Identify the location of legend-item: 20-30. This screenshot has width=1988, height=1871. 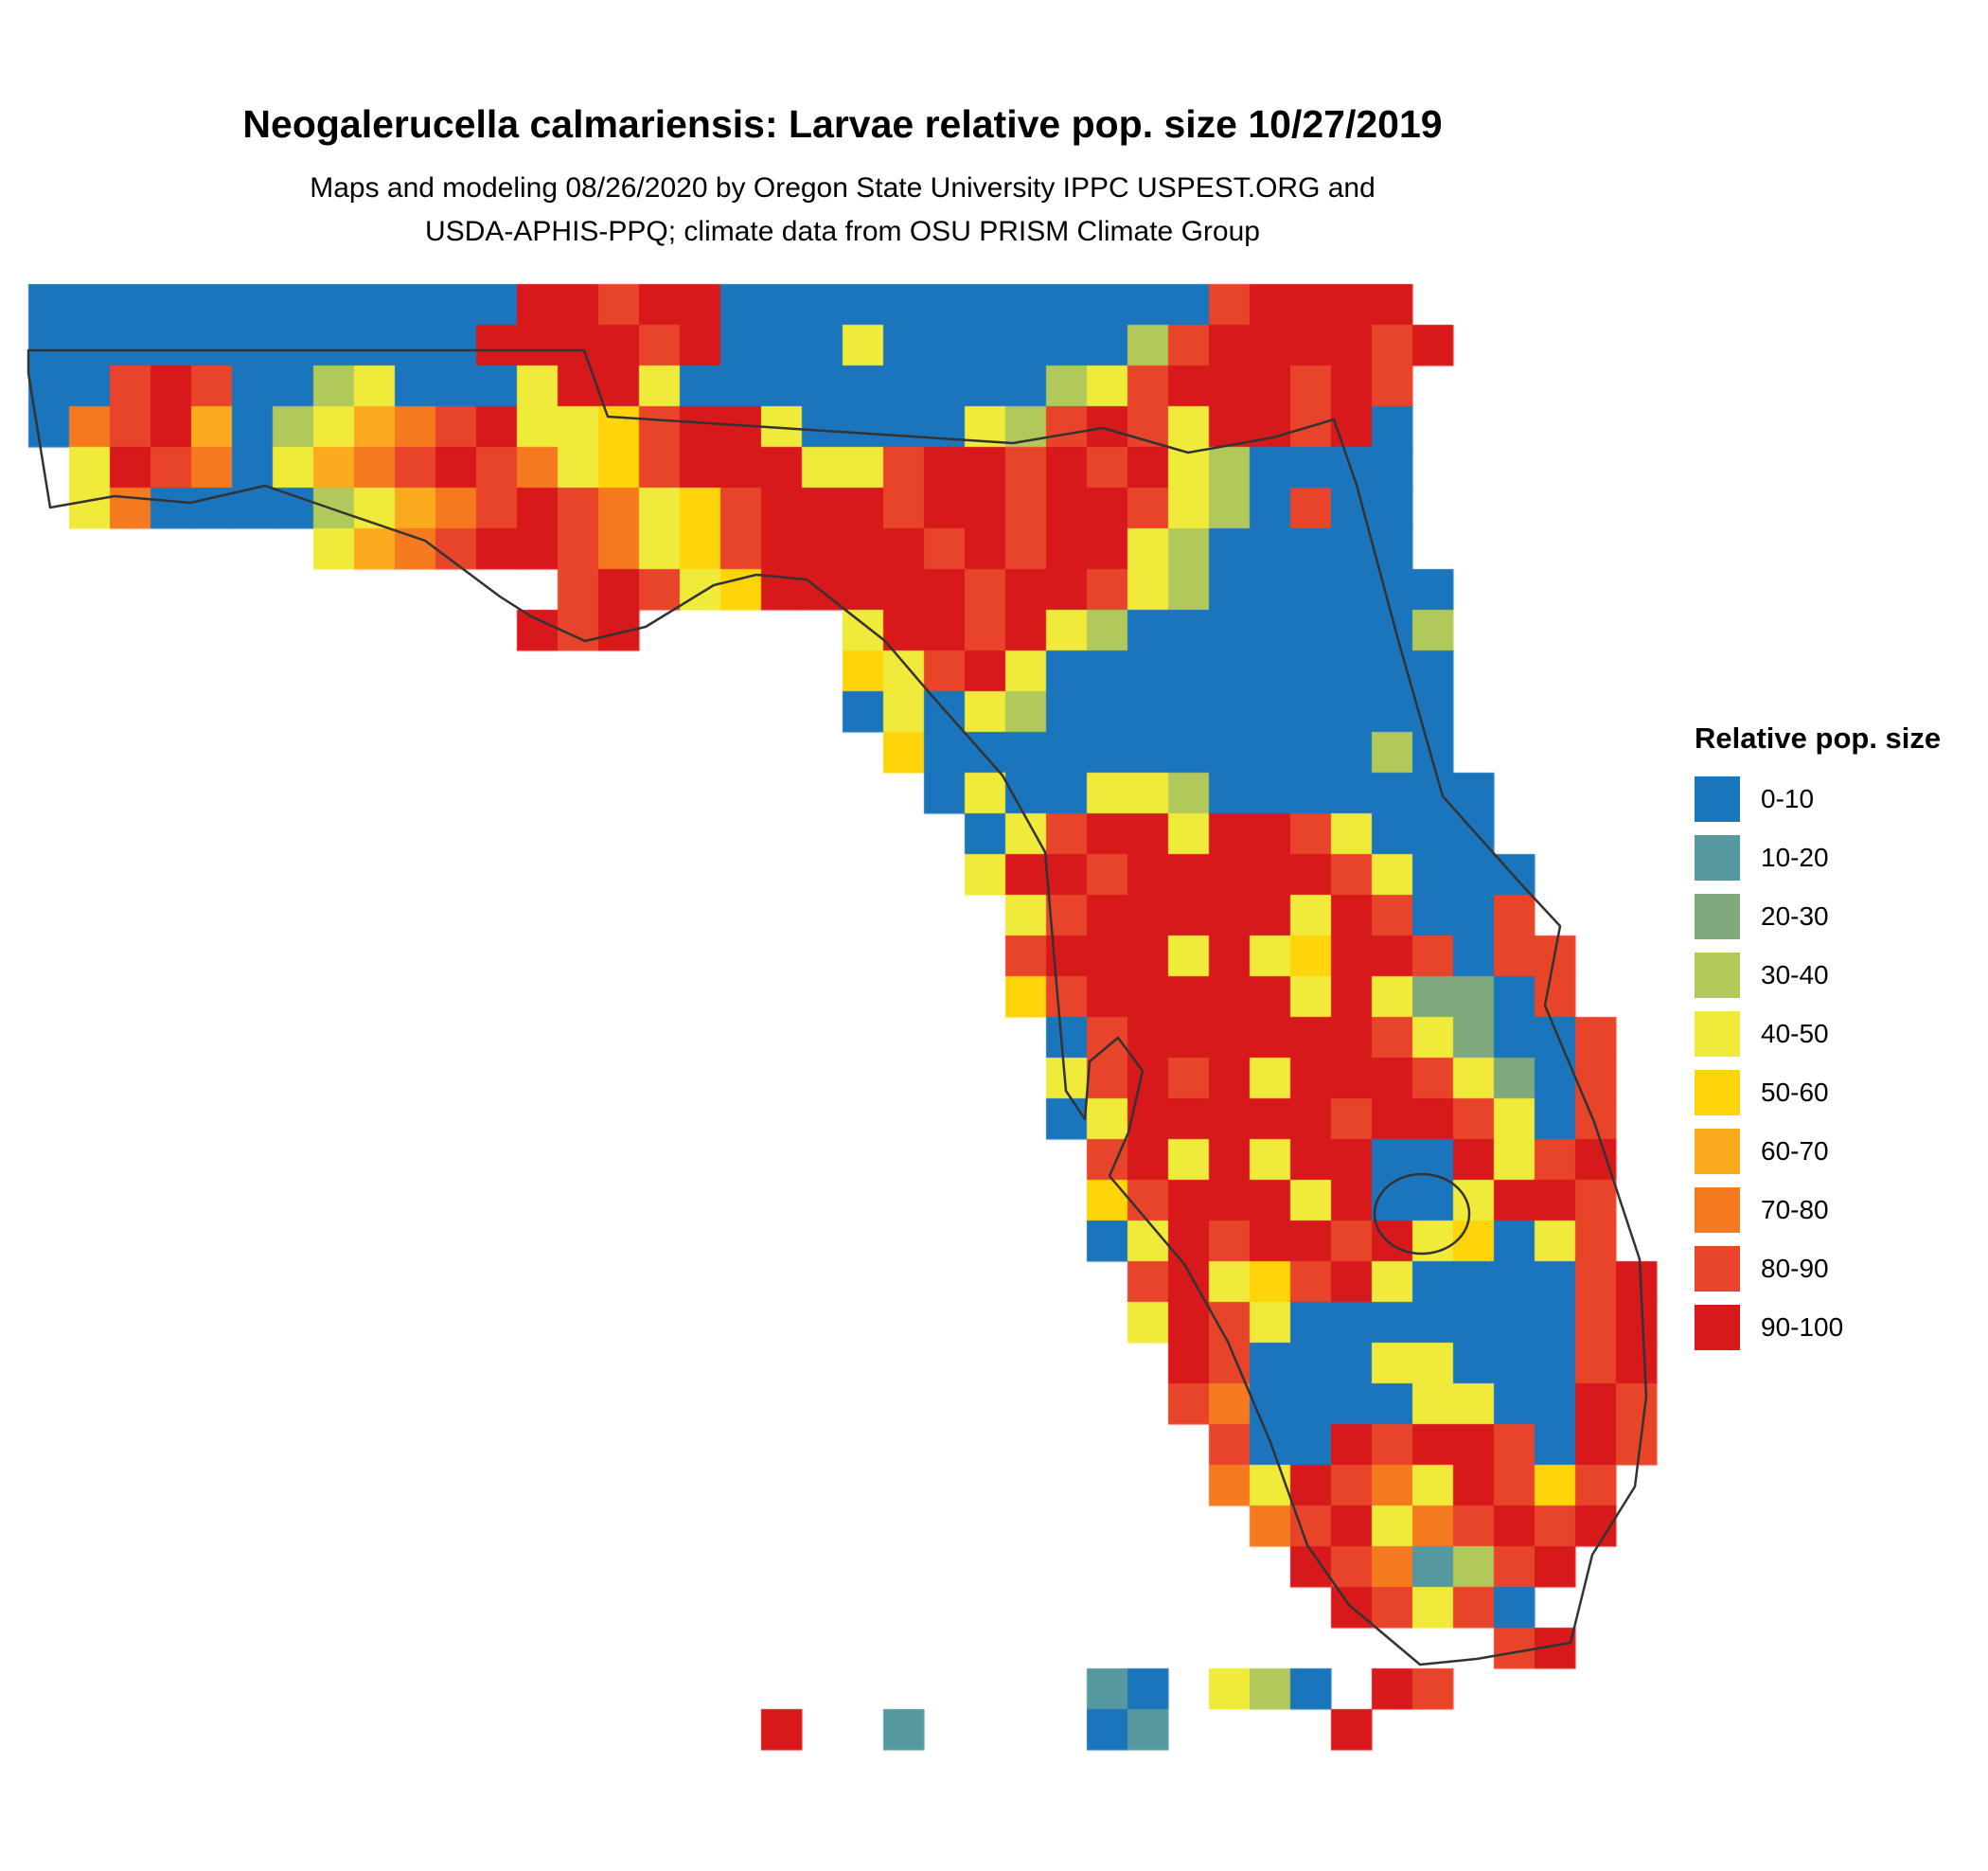
(1837, 916).